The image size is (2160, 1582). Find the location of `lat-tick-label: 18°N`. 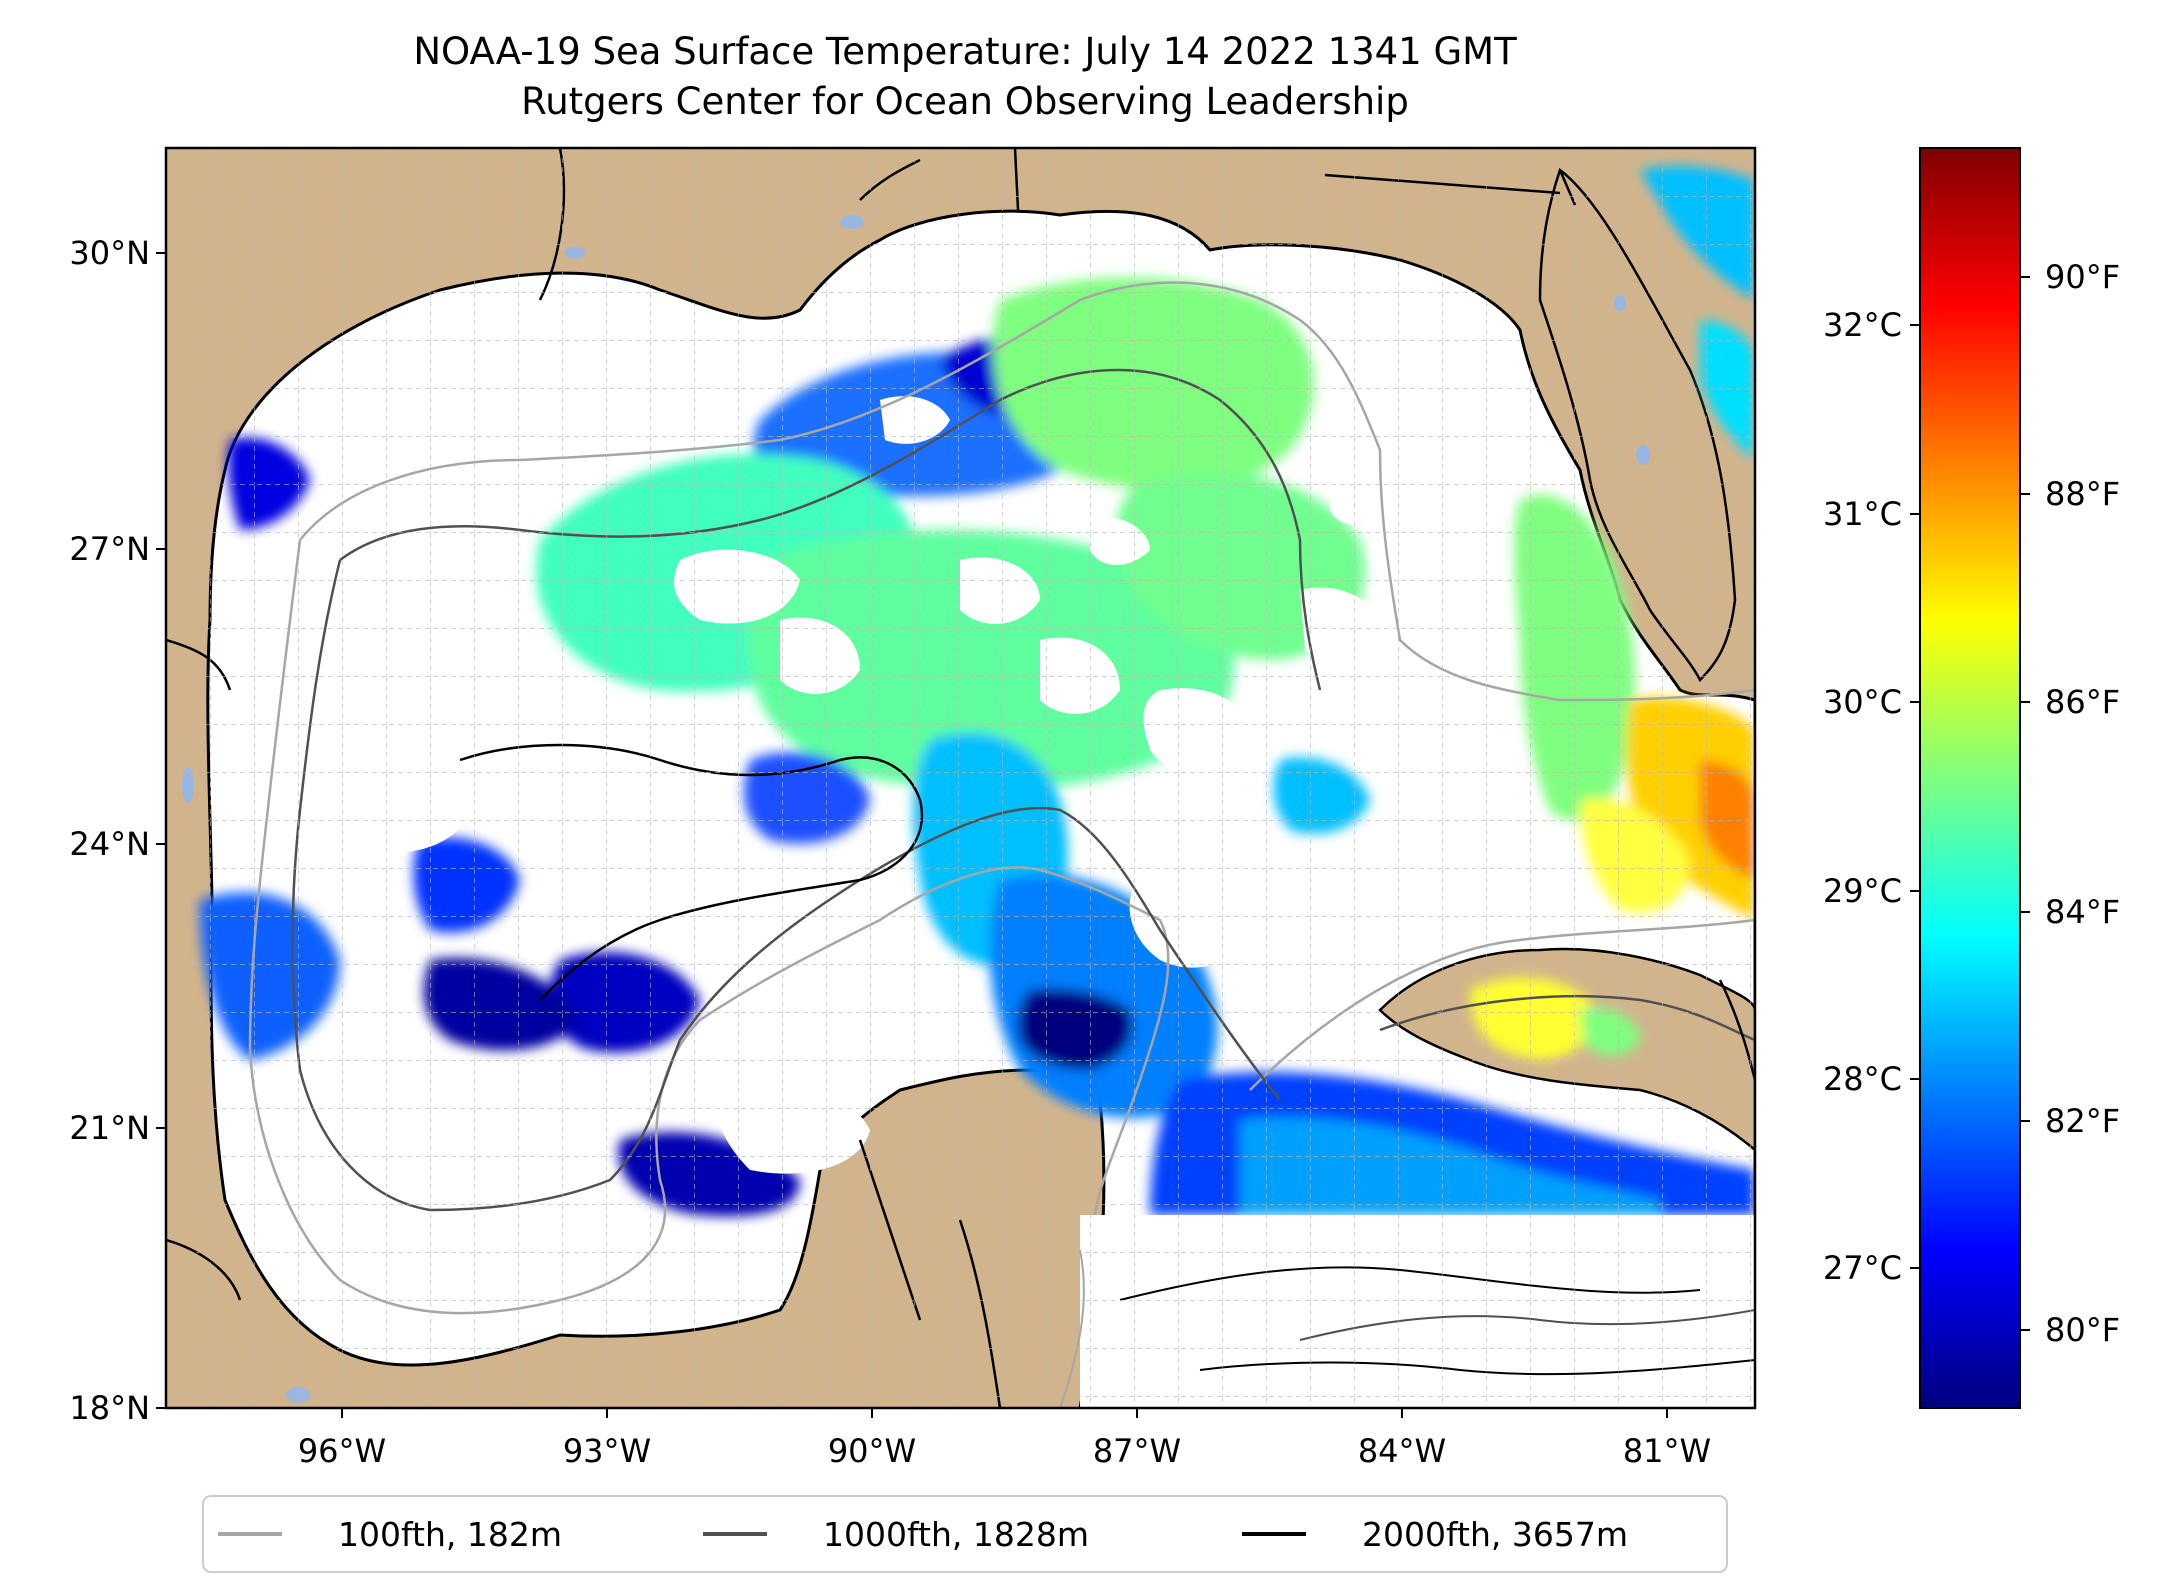

lat-tick-label: 18°N is located at coordinates (109, 1408).